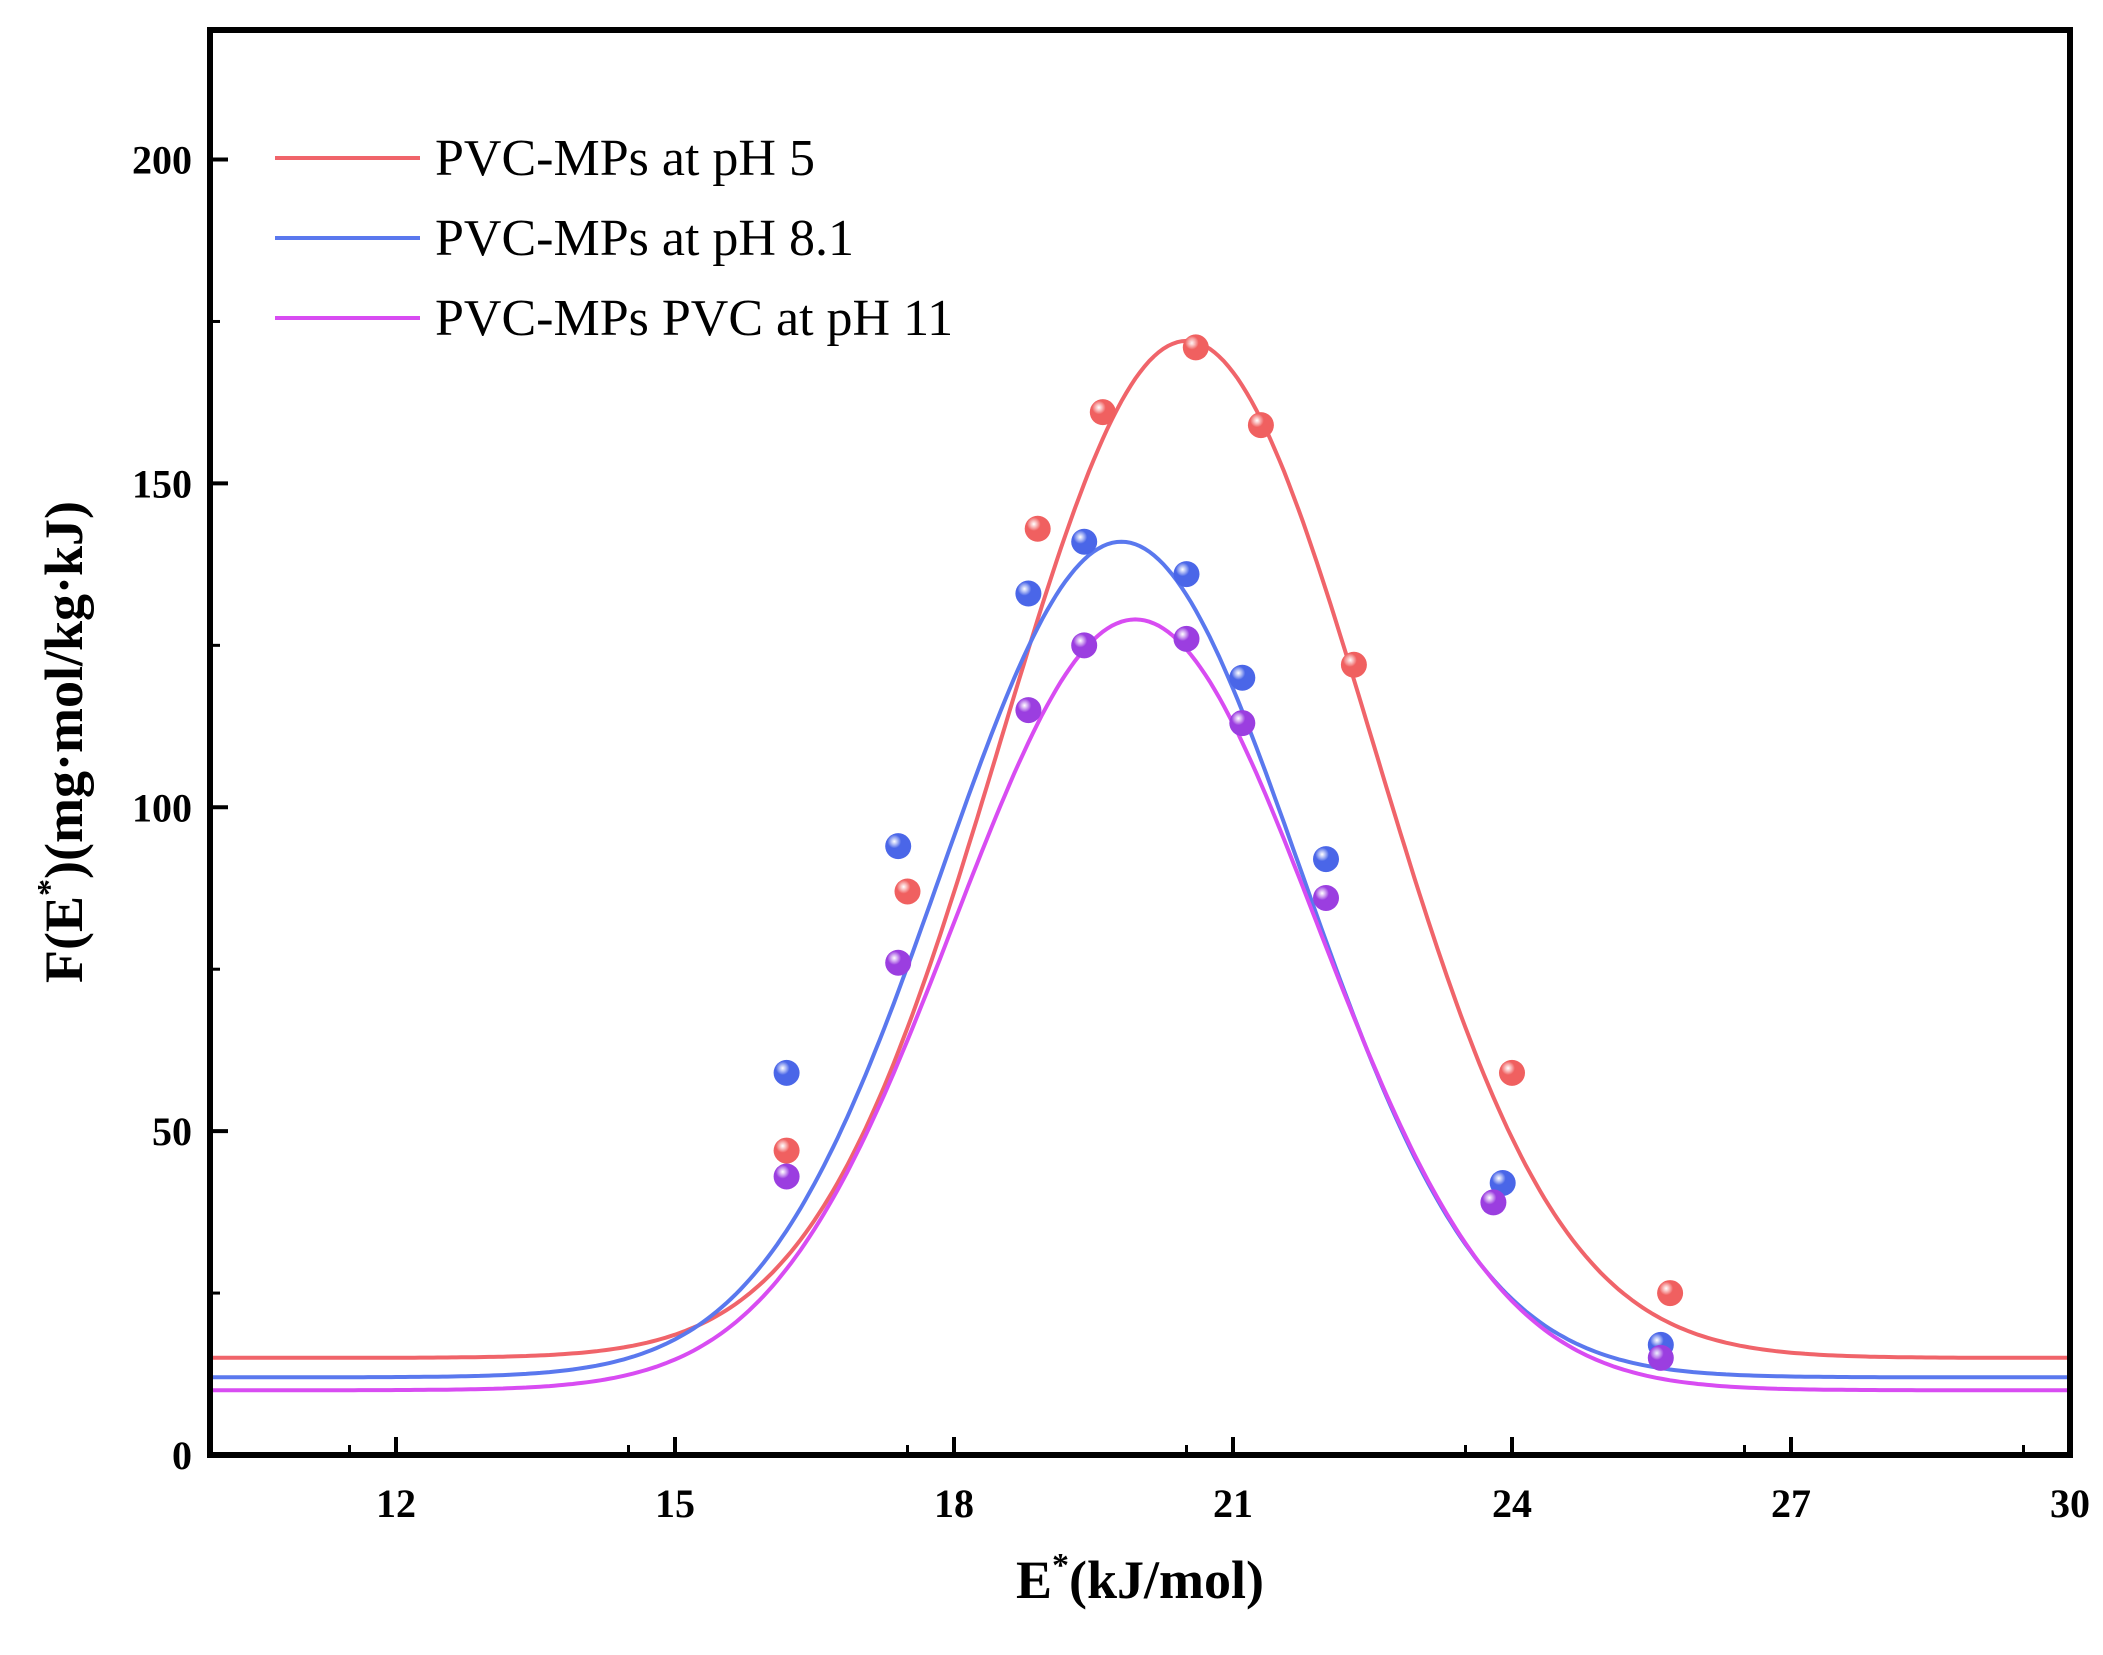 The image size is (2103, 1655). I want to click on legend-label: PVC-MPs PVC at pH 11, so click(694, 318).